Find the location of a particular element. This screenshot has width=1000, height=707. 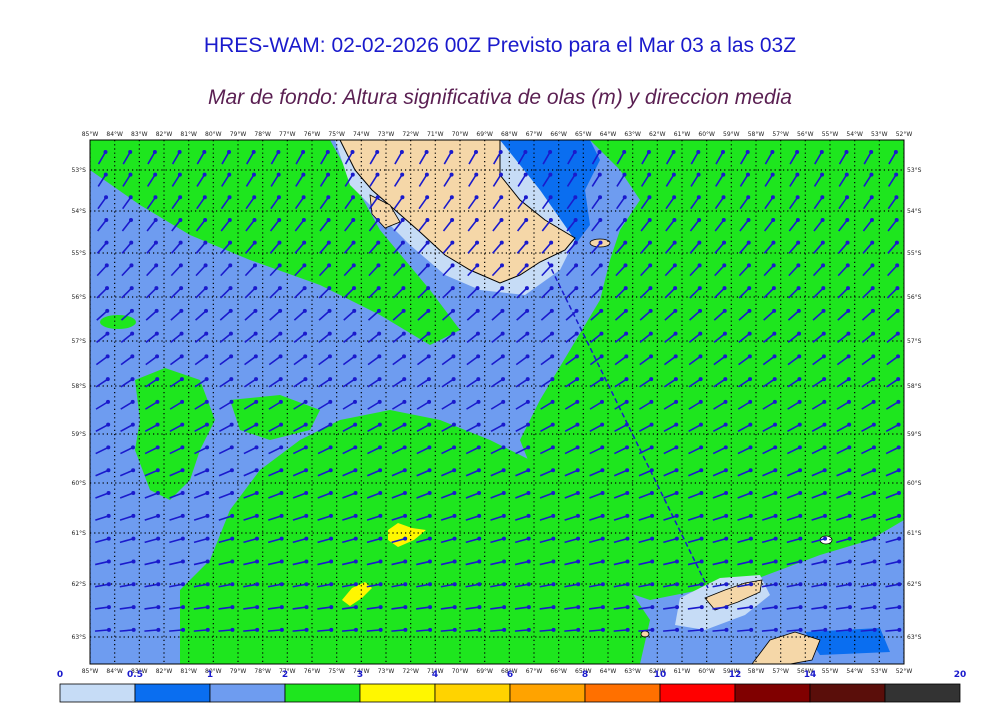

colorbar-segment is located at coordinates (922, 693).